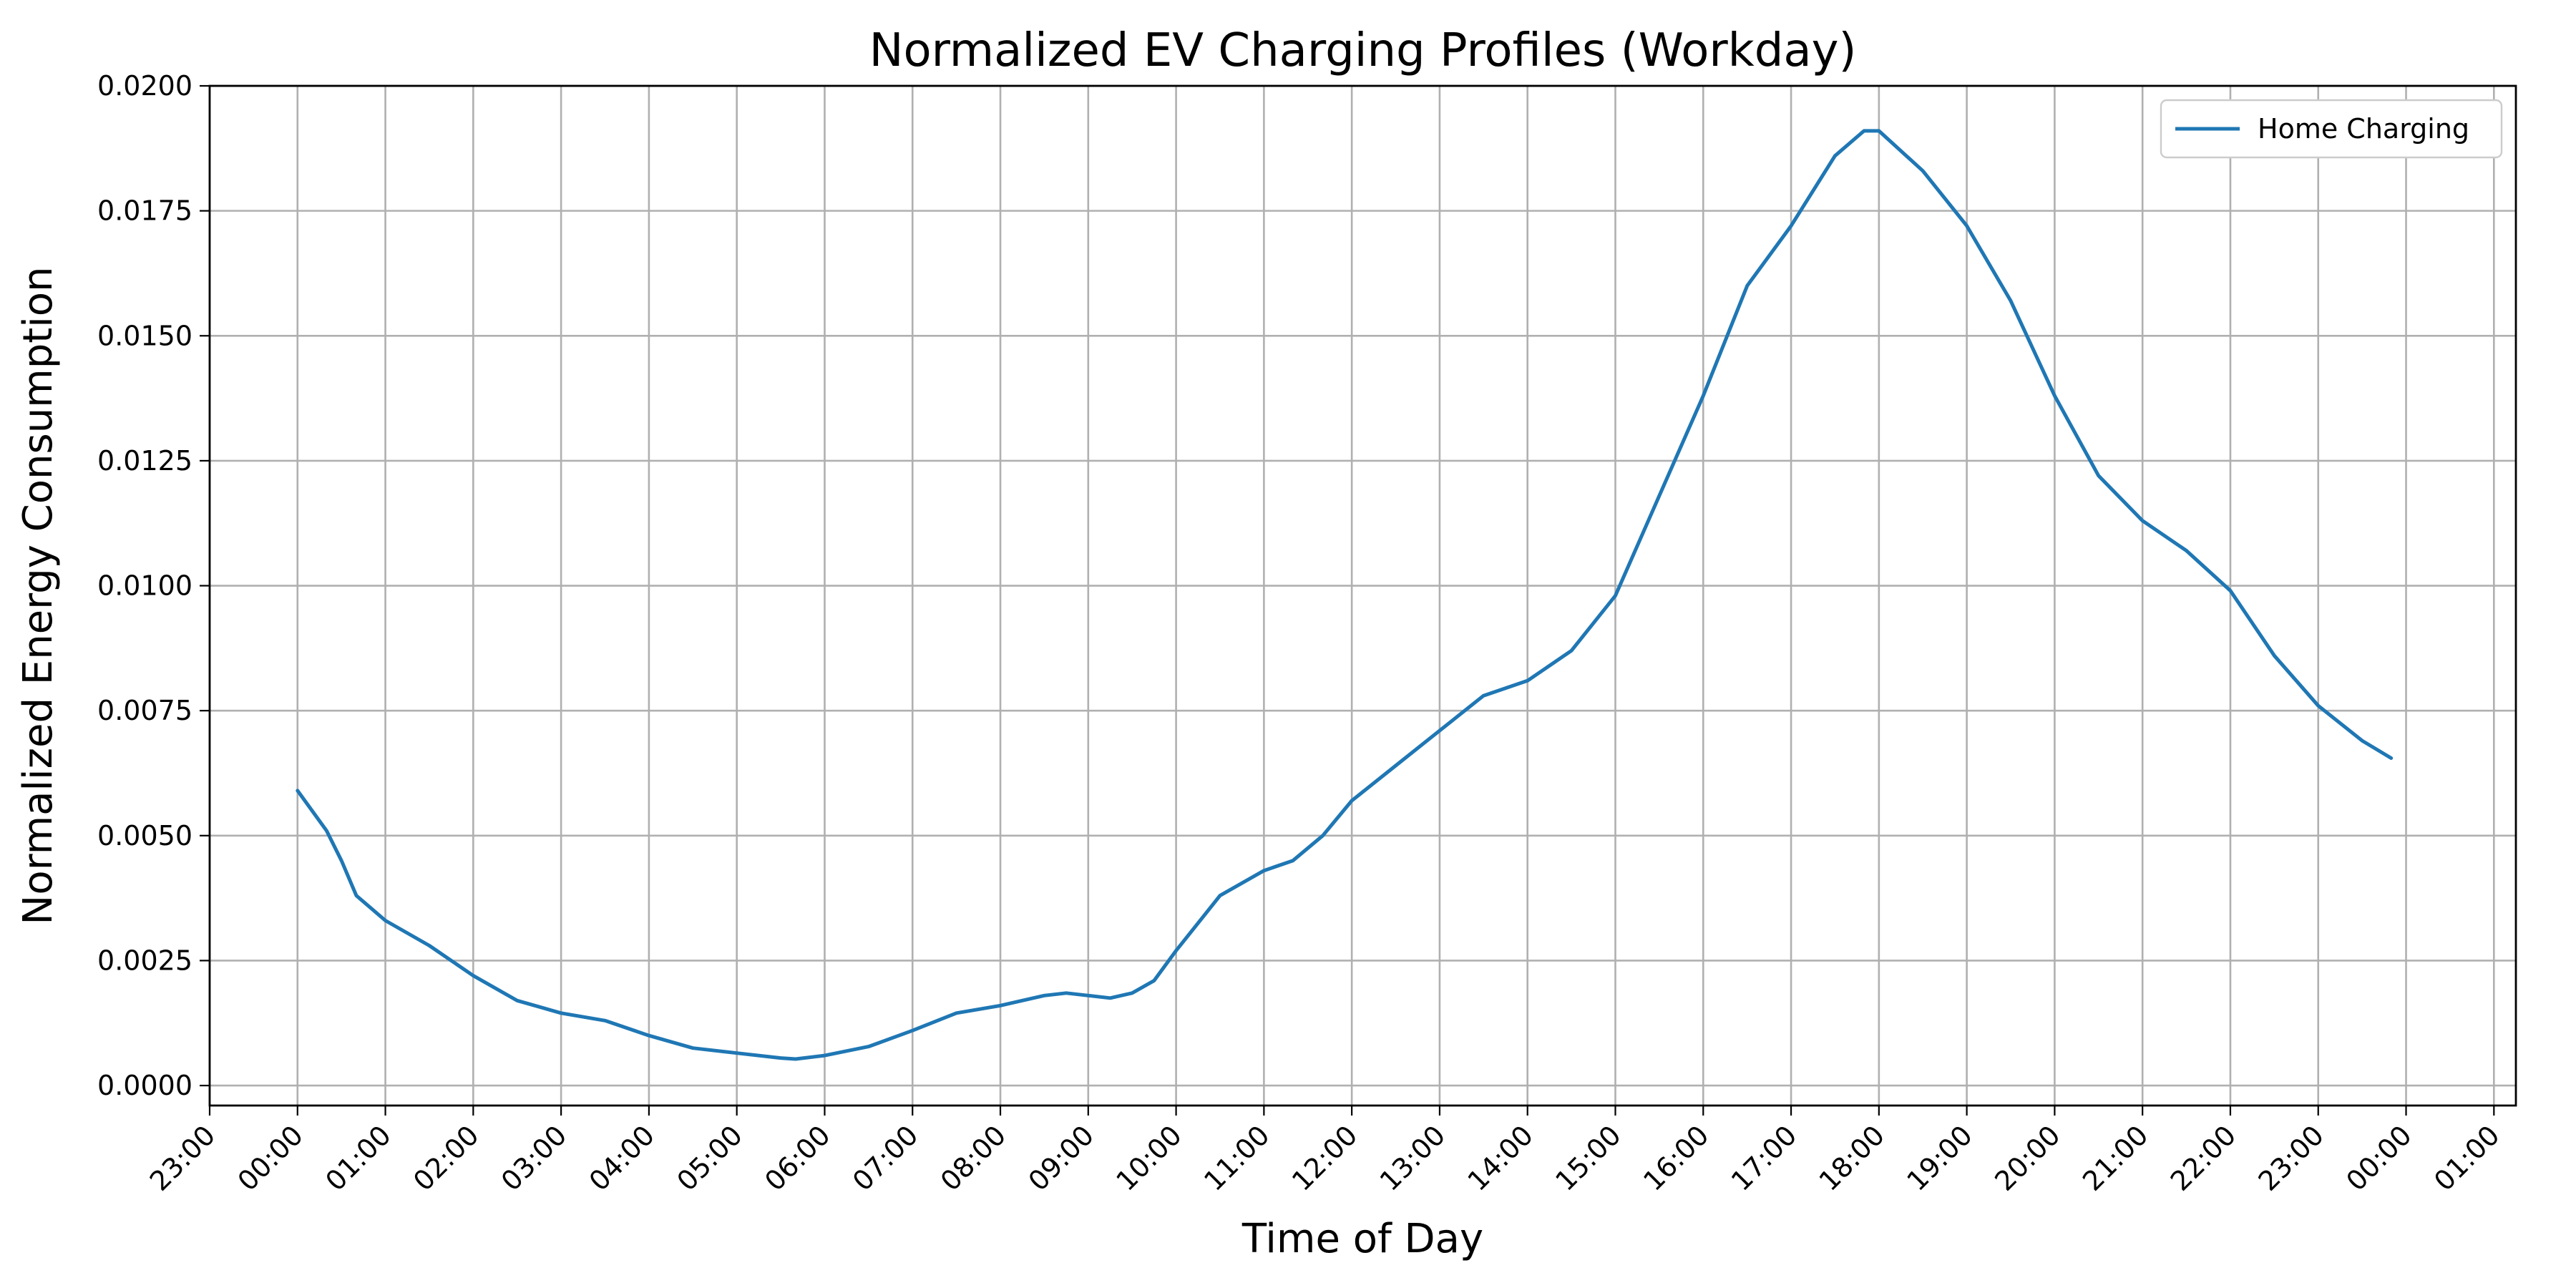  Describe the element at coordinates (1588, 1158) in the screenshot. I see `x-tick-label: 15:00` at that location.